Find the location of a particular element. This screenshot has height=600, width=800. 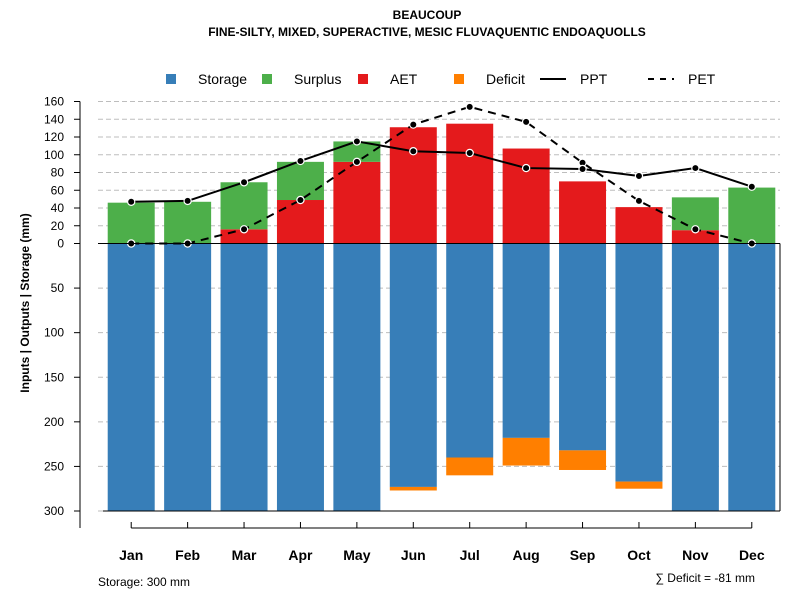

y-tick-label: 80 is located at coordinates (58, 173).